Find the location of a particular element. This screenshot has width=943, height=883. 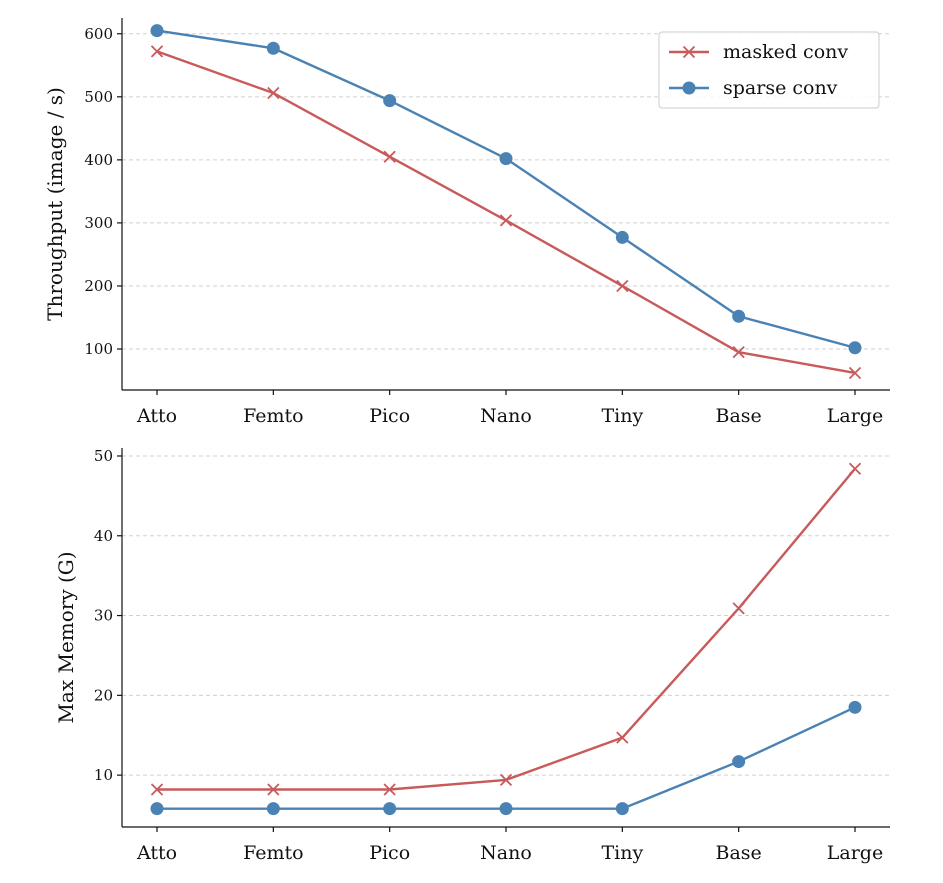

y-tick-label: 300 is located at coordinates (98, 223).